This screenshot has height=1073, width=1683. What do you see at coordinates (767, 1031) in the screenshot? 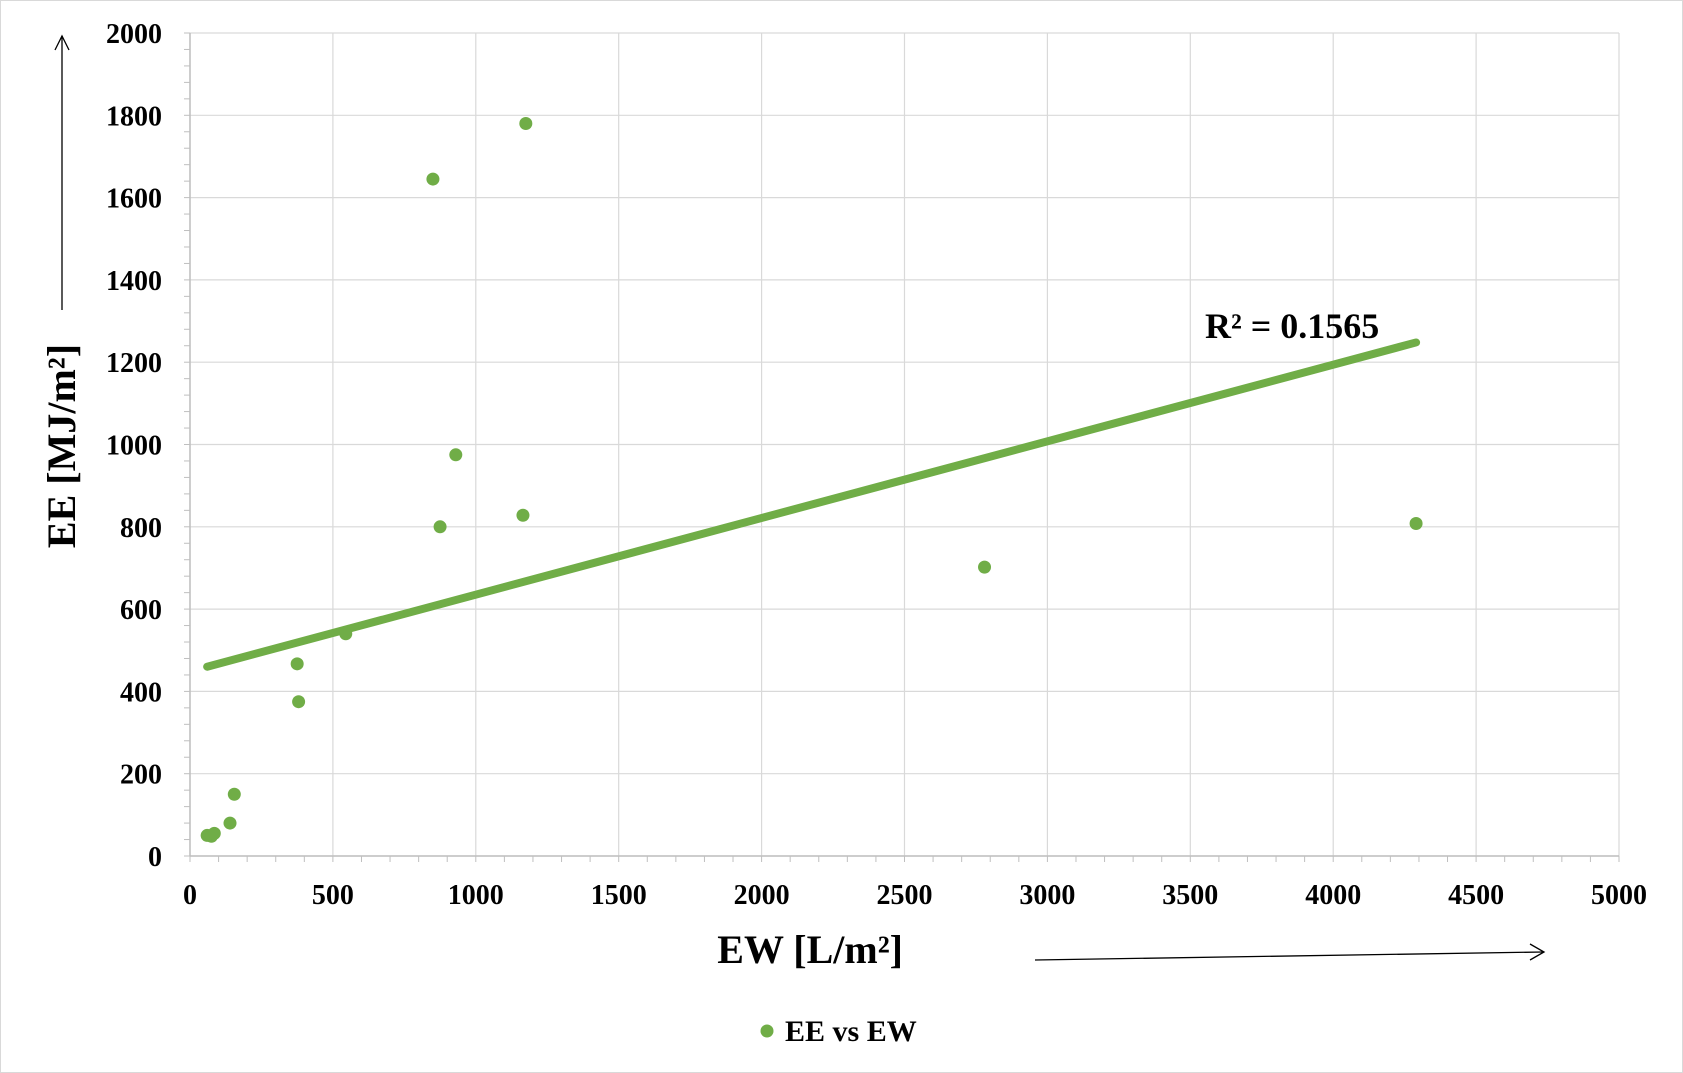
I see `legend-marker` at bounding box center [767, 1031].